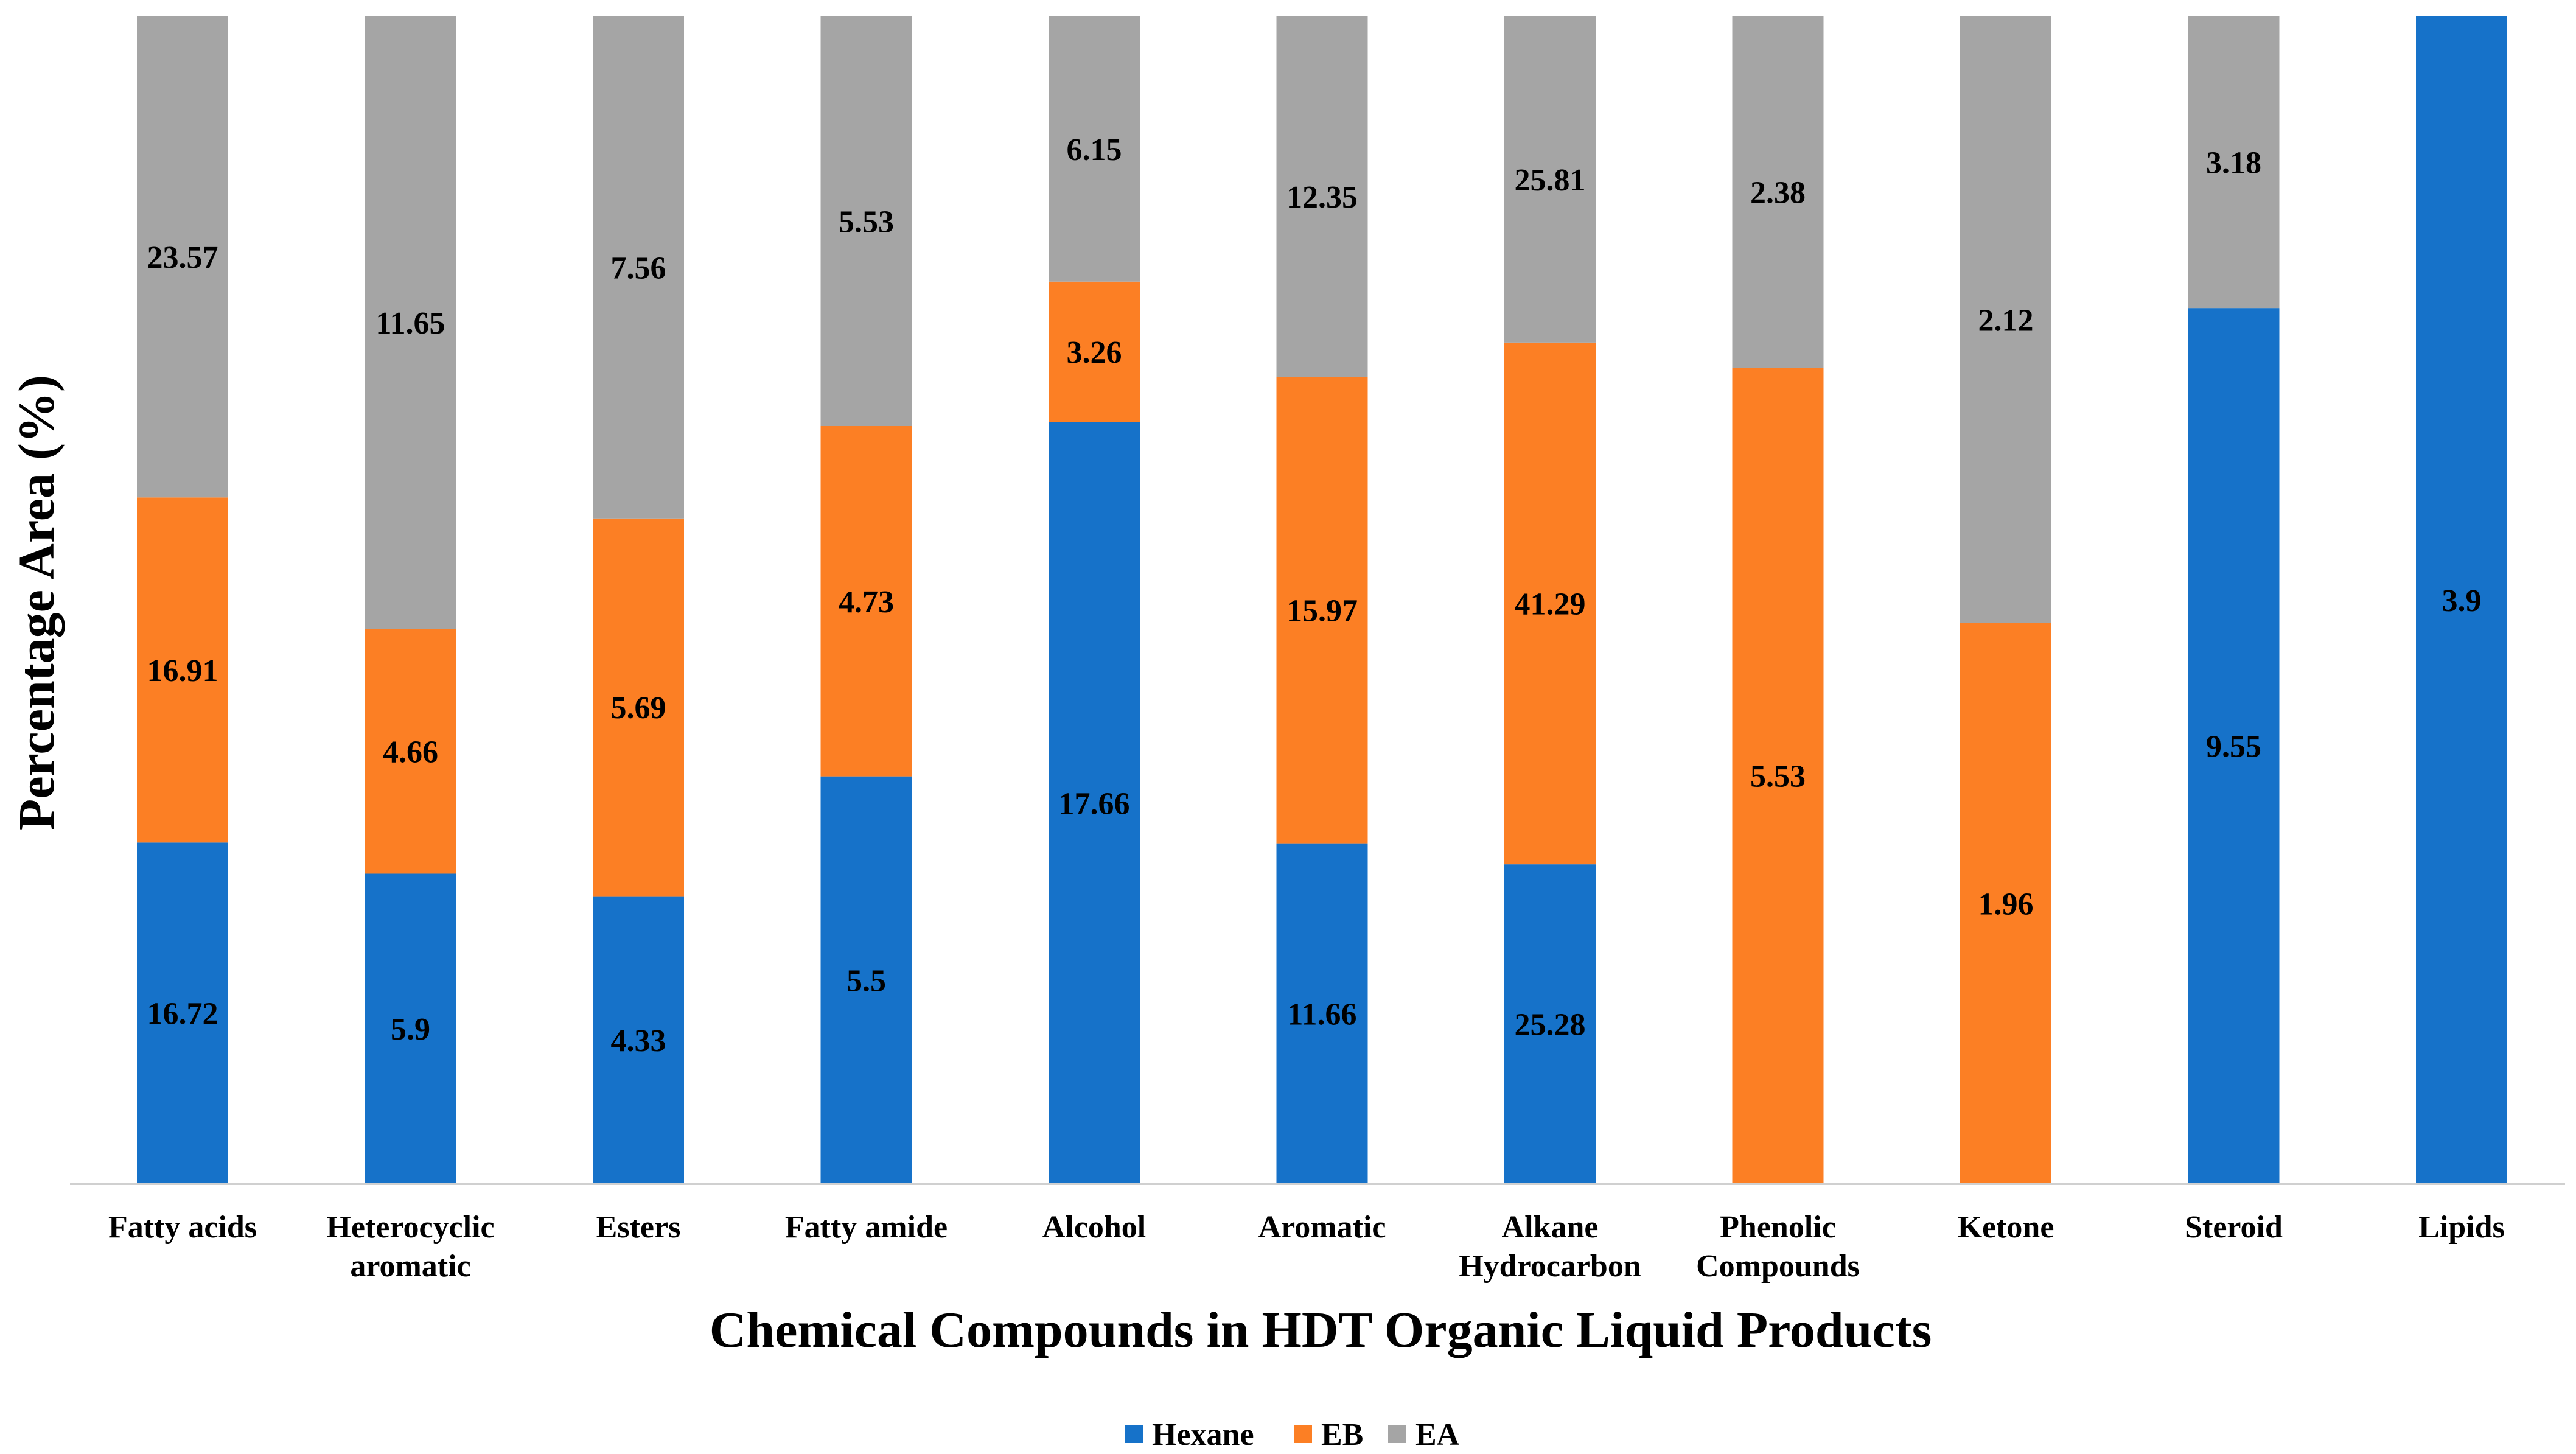  I want to click on legend-swatch-ea, so click(1397, 1434).